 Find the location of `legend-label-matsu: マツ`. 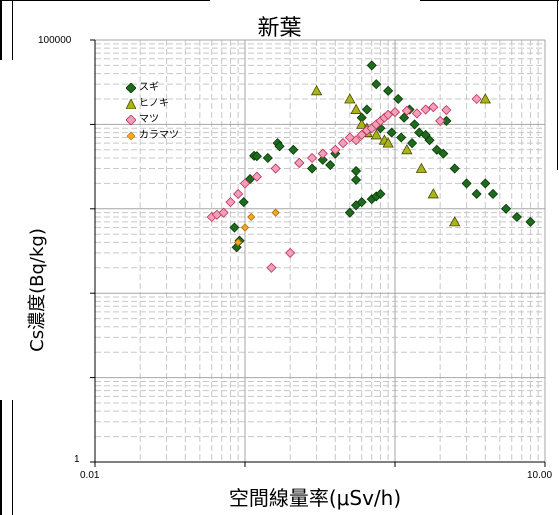

legend-label-matsu: マツ is located at coordinates (149, 119).